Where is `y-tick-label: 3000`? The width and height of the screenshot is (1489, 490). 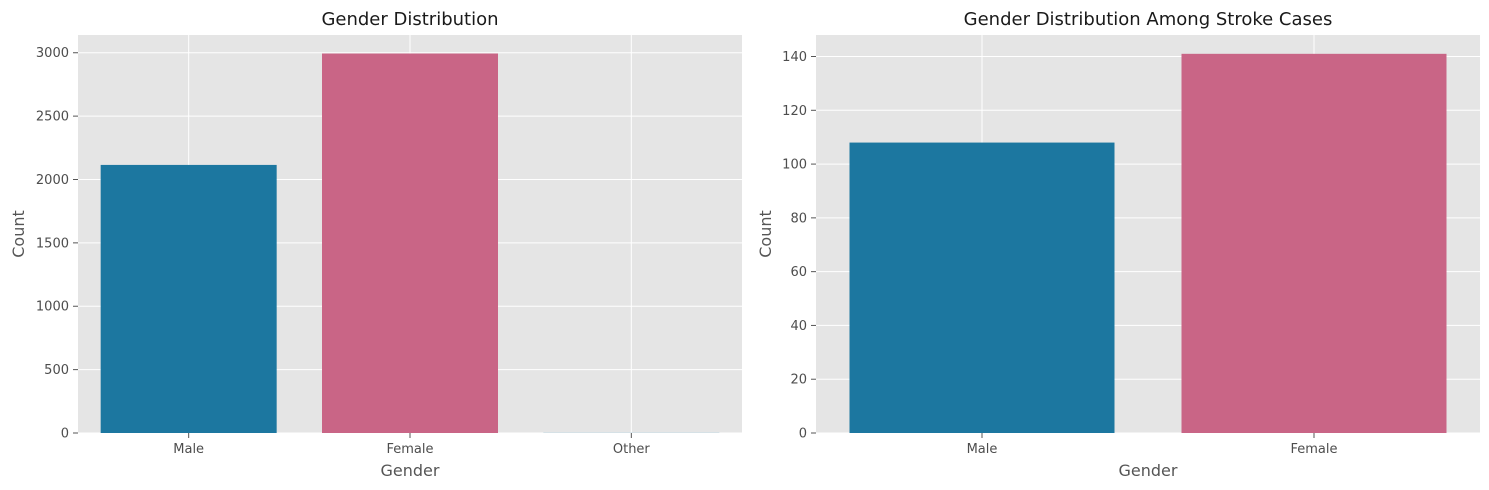
y-tick-label: 3000 is located at coordinates (52, 53).